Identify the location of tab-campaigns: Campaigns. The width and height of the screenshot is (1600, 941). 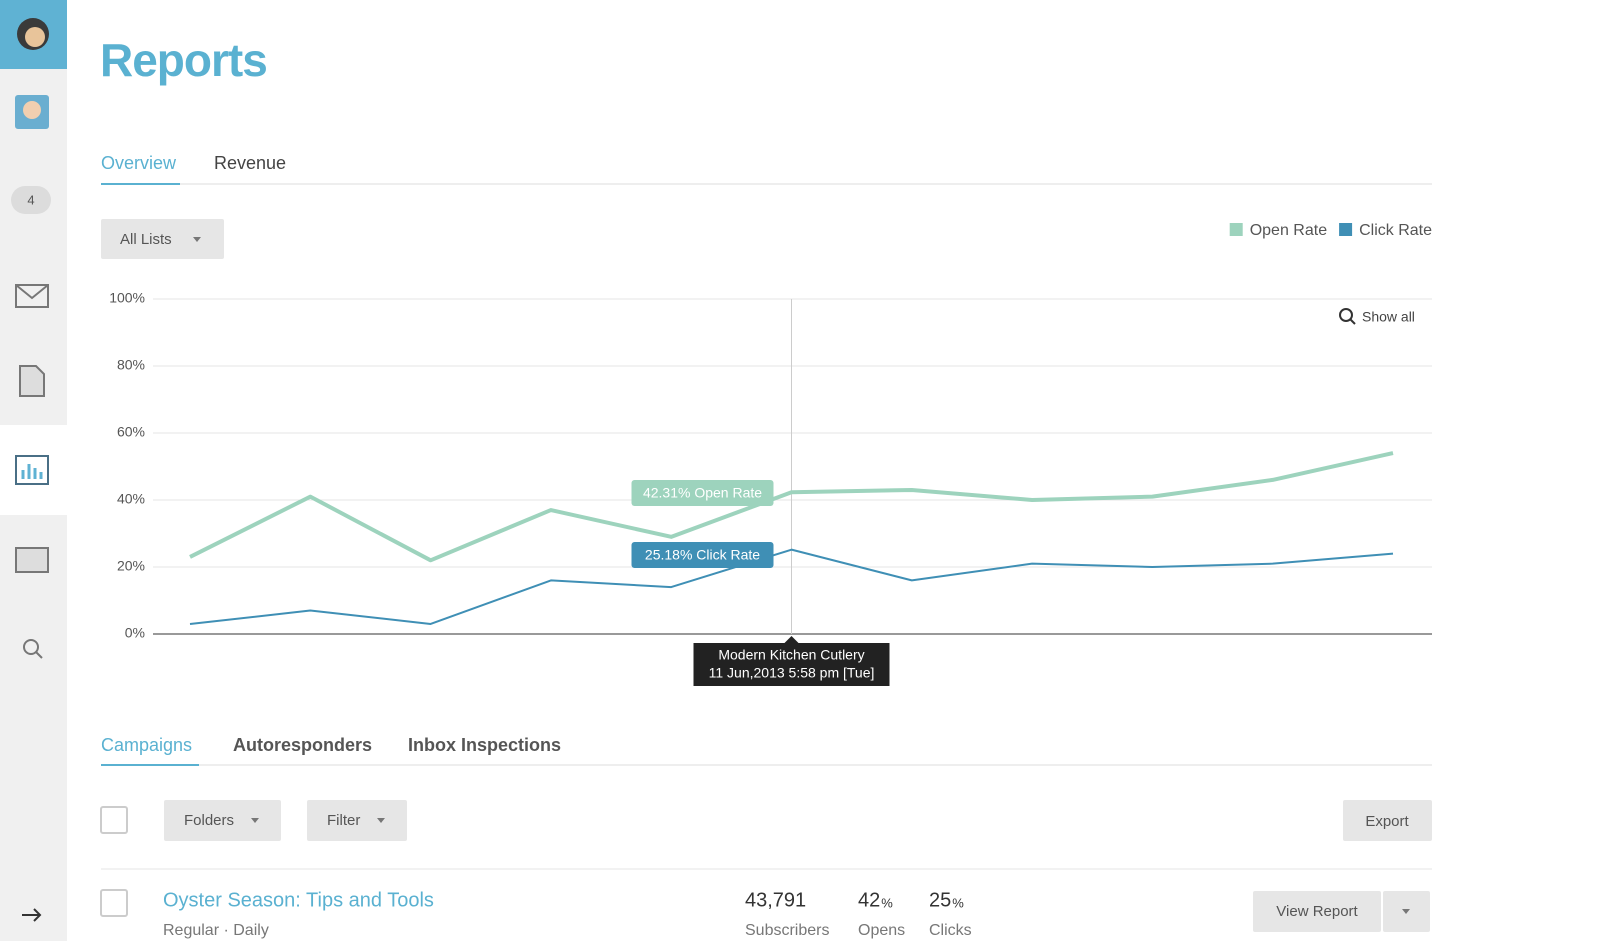
(146, 745).